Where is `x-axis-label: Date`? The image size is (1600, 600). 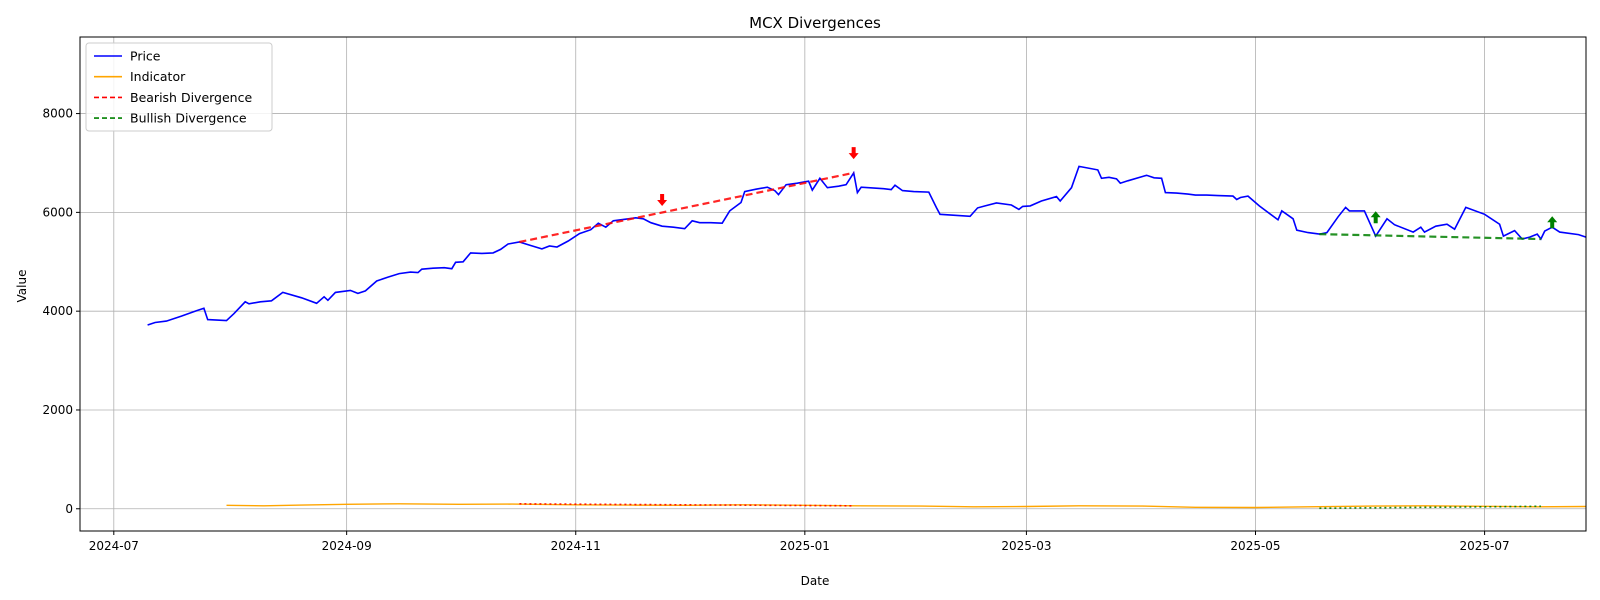
x-axis-label: Date is located at coordinates (815, 581).